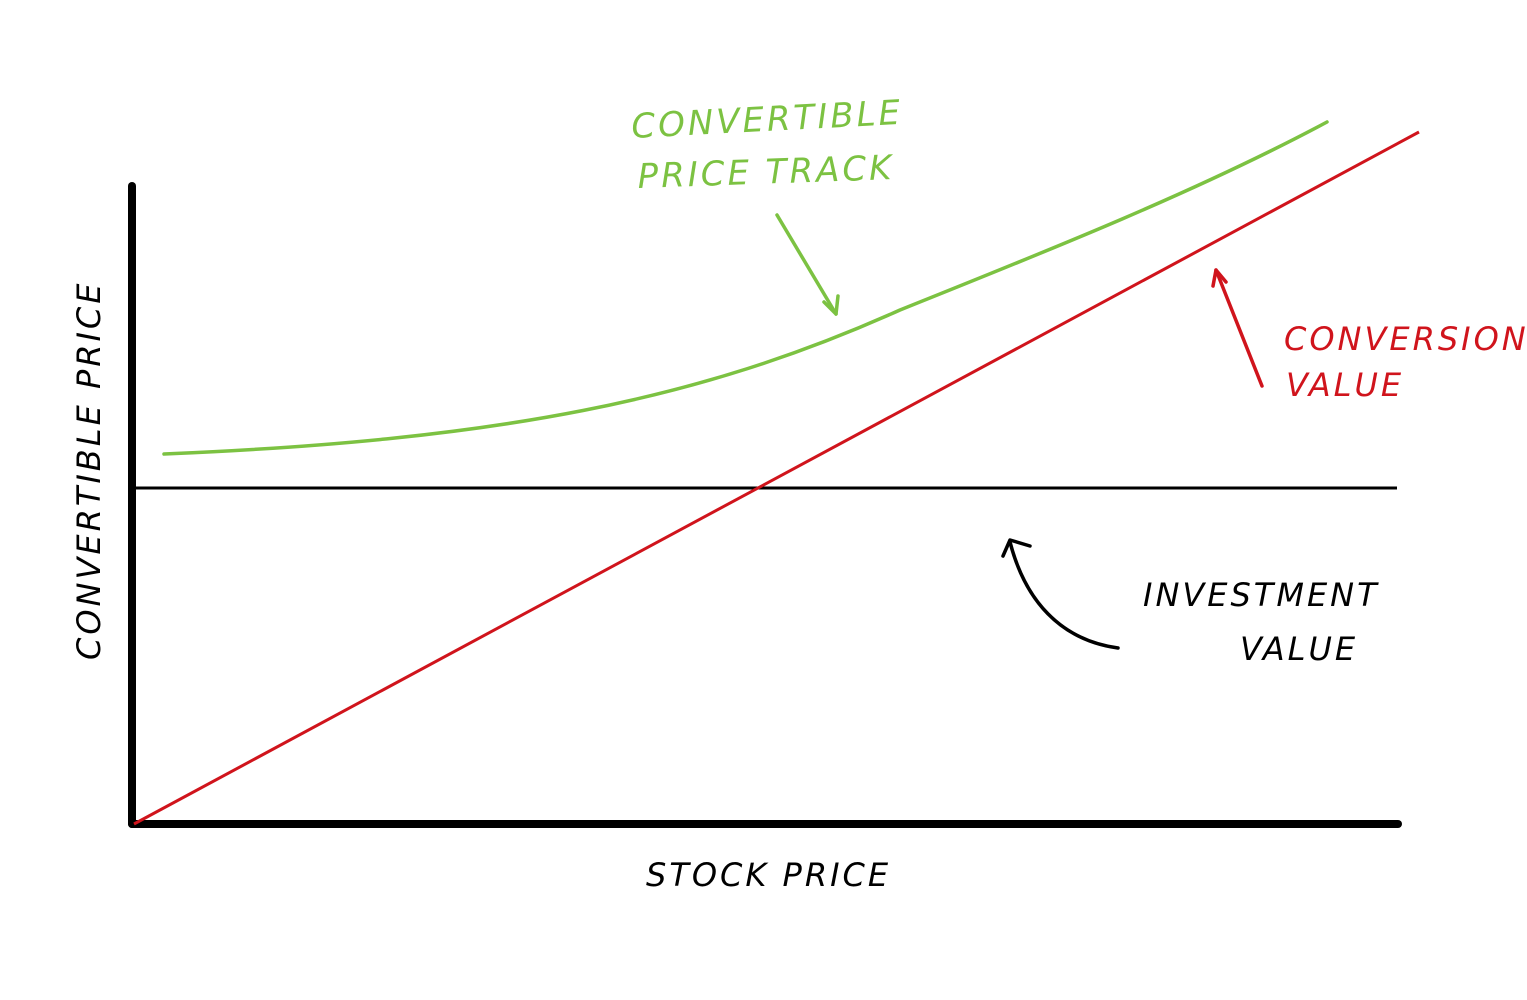 This screenshot has height=1000, width=1527. Describe the element at coordinates (766, 172) in the screenshot. I see `convertible-track-label-line2: PRICE TRACK` at that location.